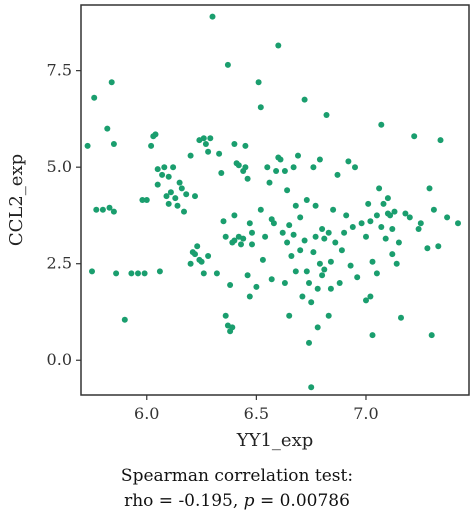 Image resolution: width=474 pixels, height=520 pixels. What do you see at coordinates (184, 501) in the screenshot?
I see `caption-rho: rho = -0.195,` at bounding box center [184, 501].